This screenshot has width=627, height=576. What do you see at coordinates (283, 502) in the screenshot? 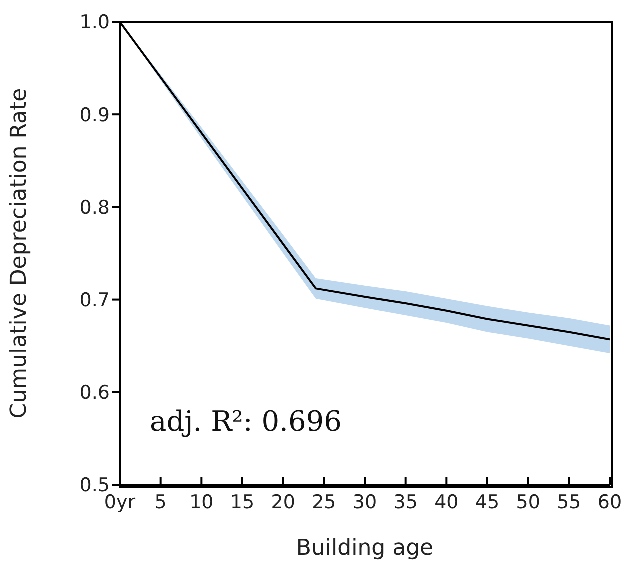
I see `x-tick-label: 20` at bounding box center [283, 502].